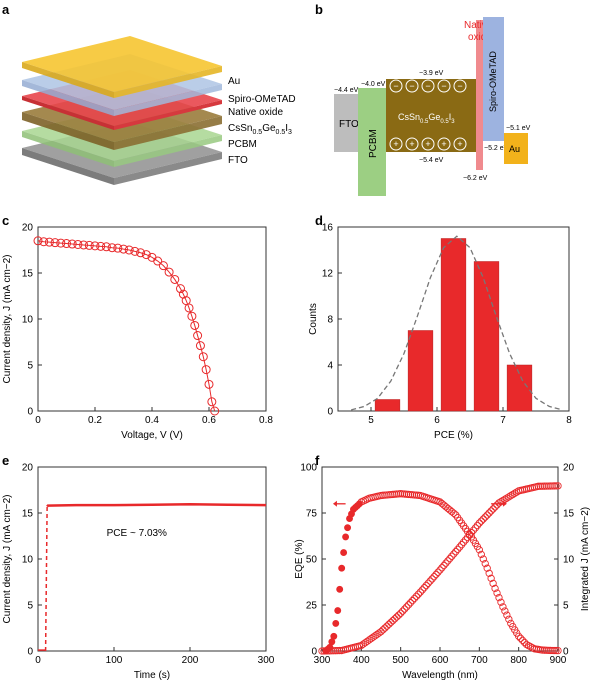 This screenshot has width=596, height=685. Describe the element at coordinates (168, 100) in the screenshot. I see `layer-spiro-side2` at that location.